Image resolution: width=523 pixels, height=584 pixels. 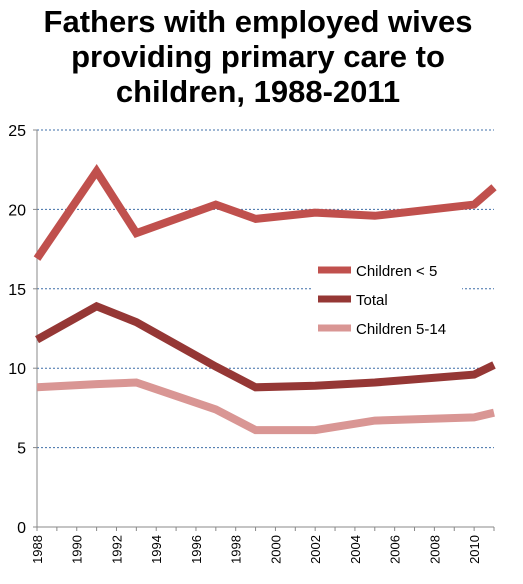 I want to click on x-tick-label: 2008, so click(x=434, y=549).